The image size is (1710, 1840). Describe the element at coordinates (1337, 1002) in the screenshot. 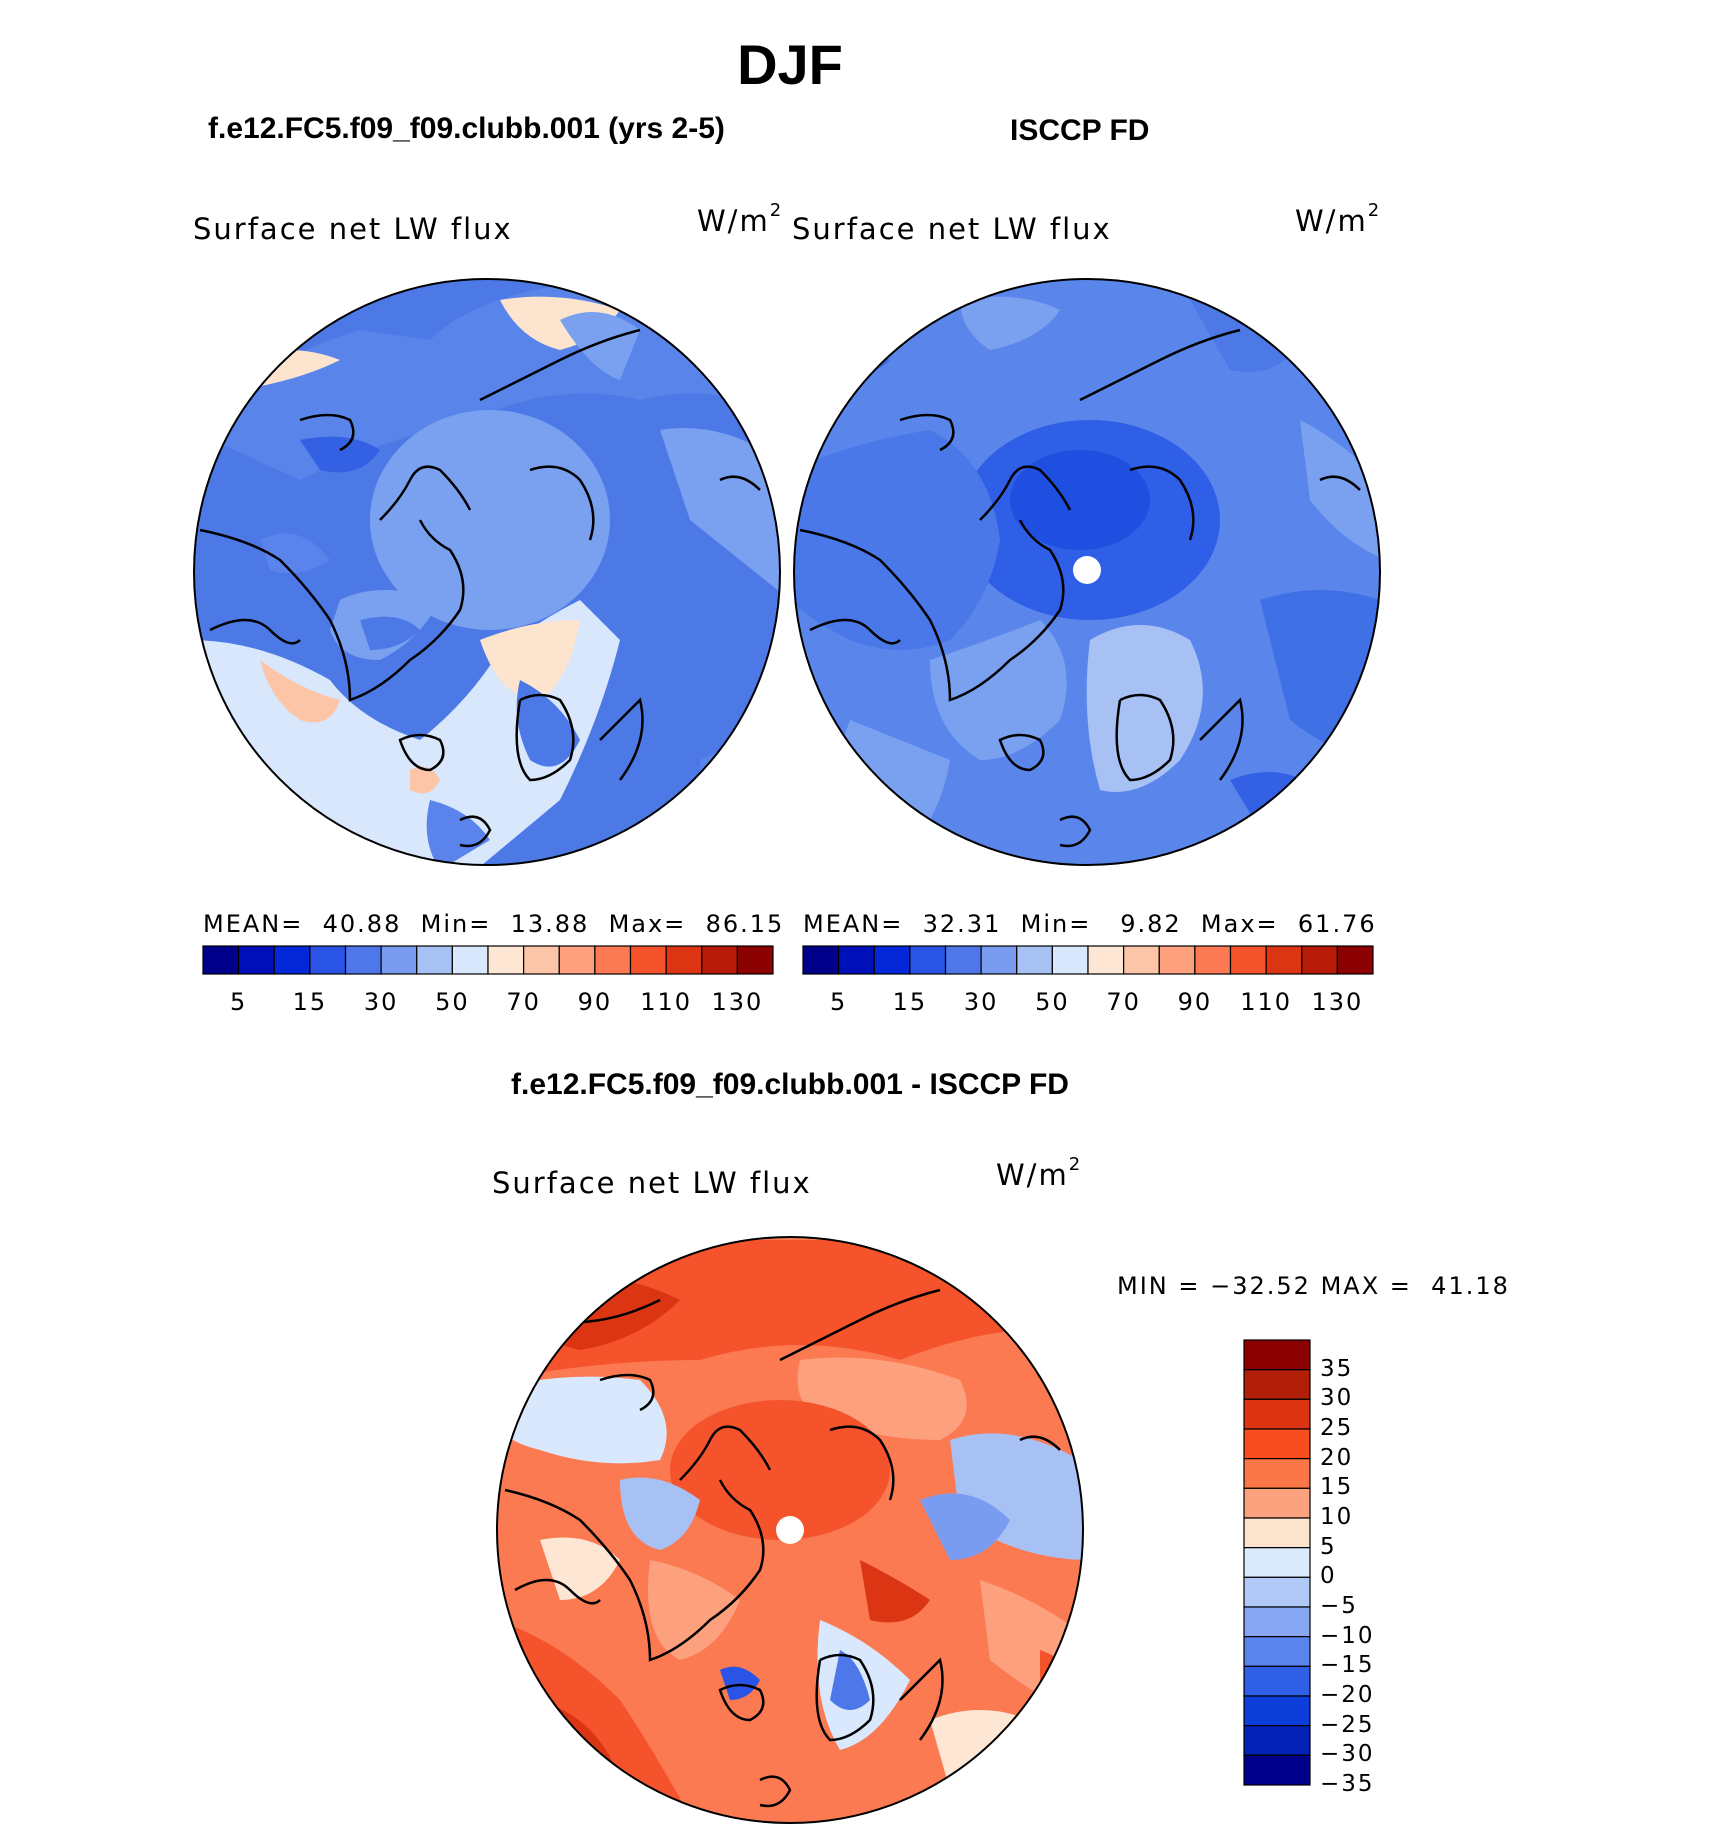

I see `colorbar-obs-tick-label: 130` at that location.